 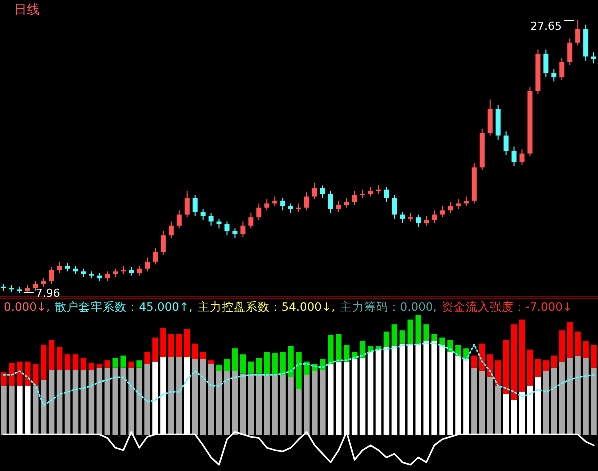 What do you see at coordinates (27, 10) in the screenshot?
I see `chart-title: 日线` at bounding box center [27, 10].